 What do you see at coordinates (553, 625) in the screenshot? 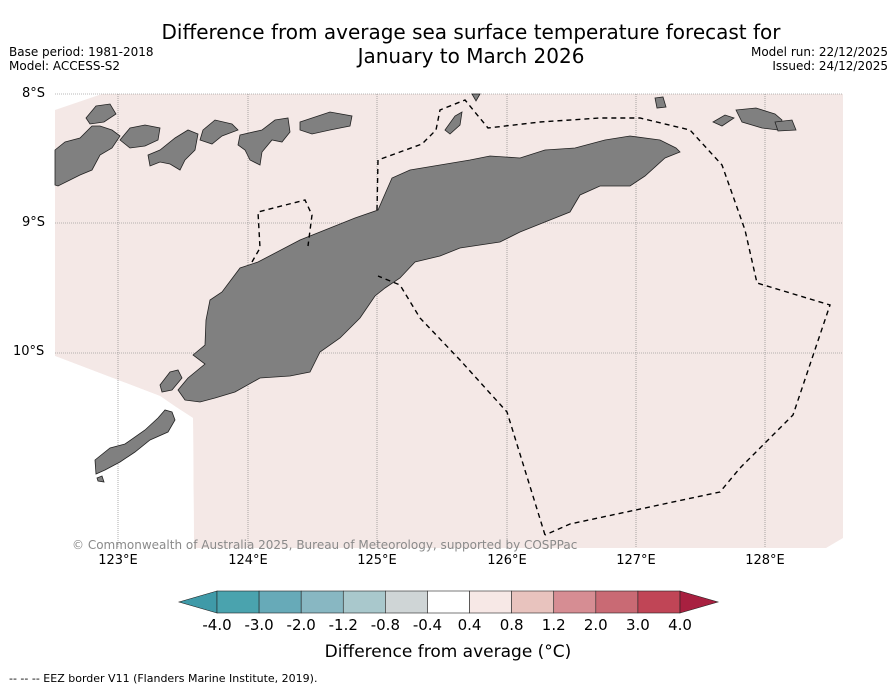
I see `colorbar-tick-label: 1.2` at bounding box center [553, 625].